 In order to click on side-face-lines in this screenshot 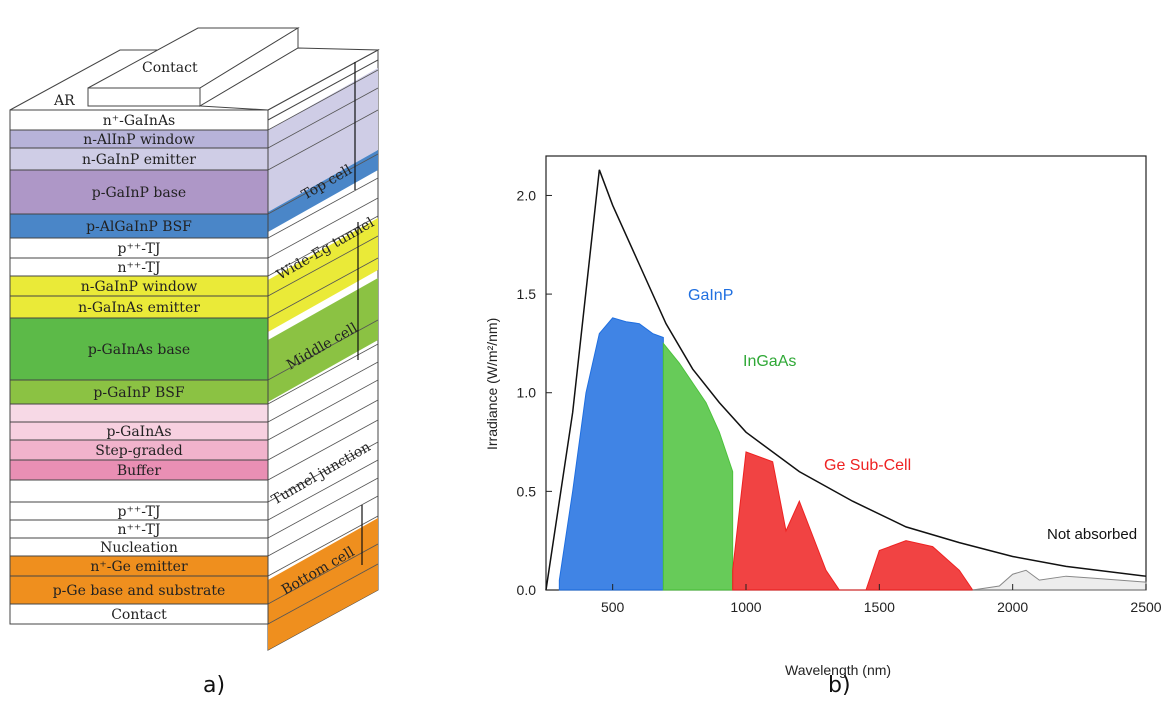, I will do `click(323, 347)`.